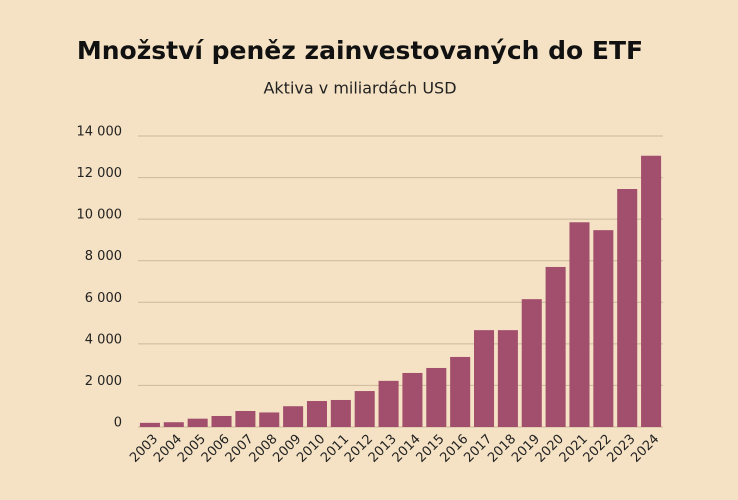 This screenshot has width=738, height=500. Describe the element at coordinates (103, 298) in the screenshot. I see `y-tick-label: 6 000` at that location.